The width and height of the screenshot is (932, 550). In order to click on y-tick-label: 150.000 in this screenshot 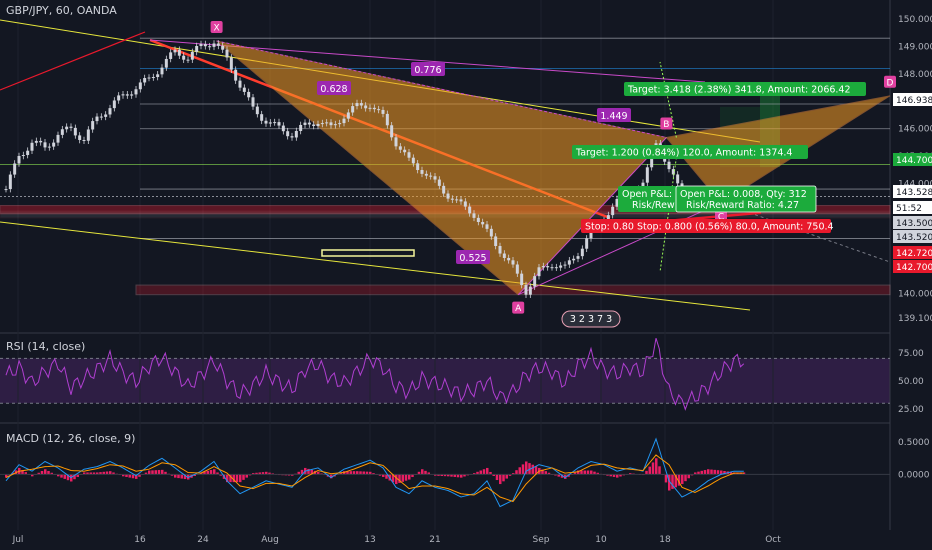, I will do `click(915, 20)`.